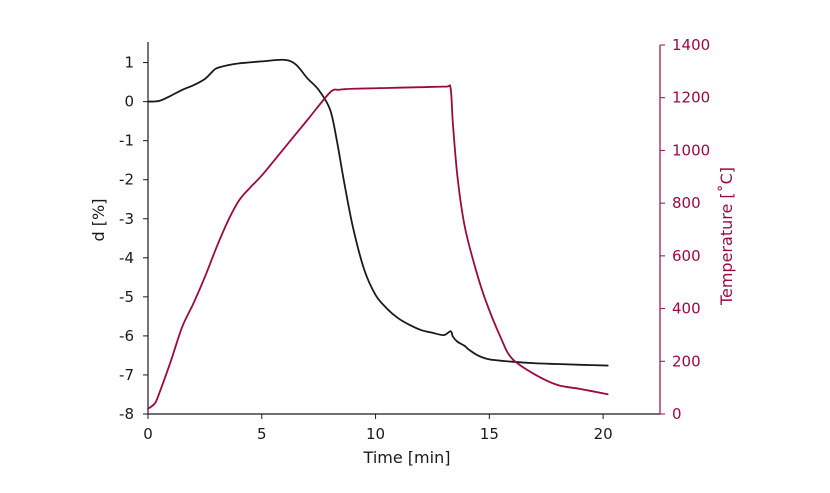 Image resolution: width=830 pixels, height=493 pixels. Describe the element at coordinates (126, 297) in the screenshot. I see `y-left-tick-label: -5` at that location.